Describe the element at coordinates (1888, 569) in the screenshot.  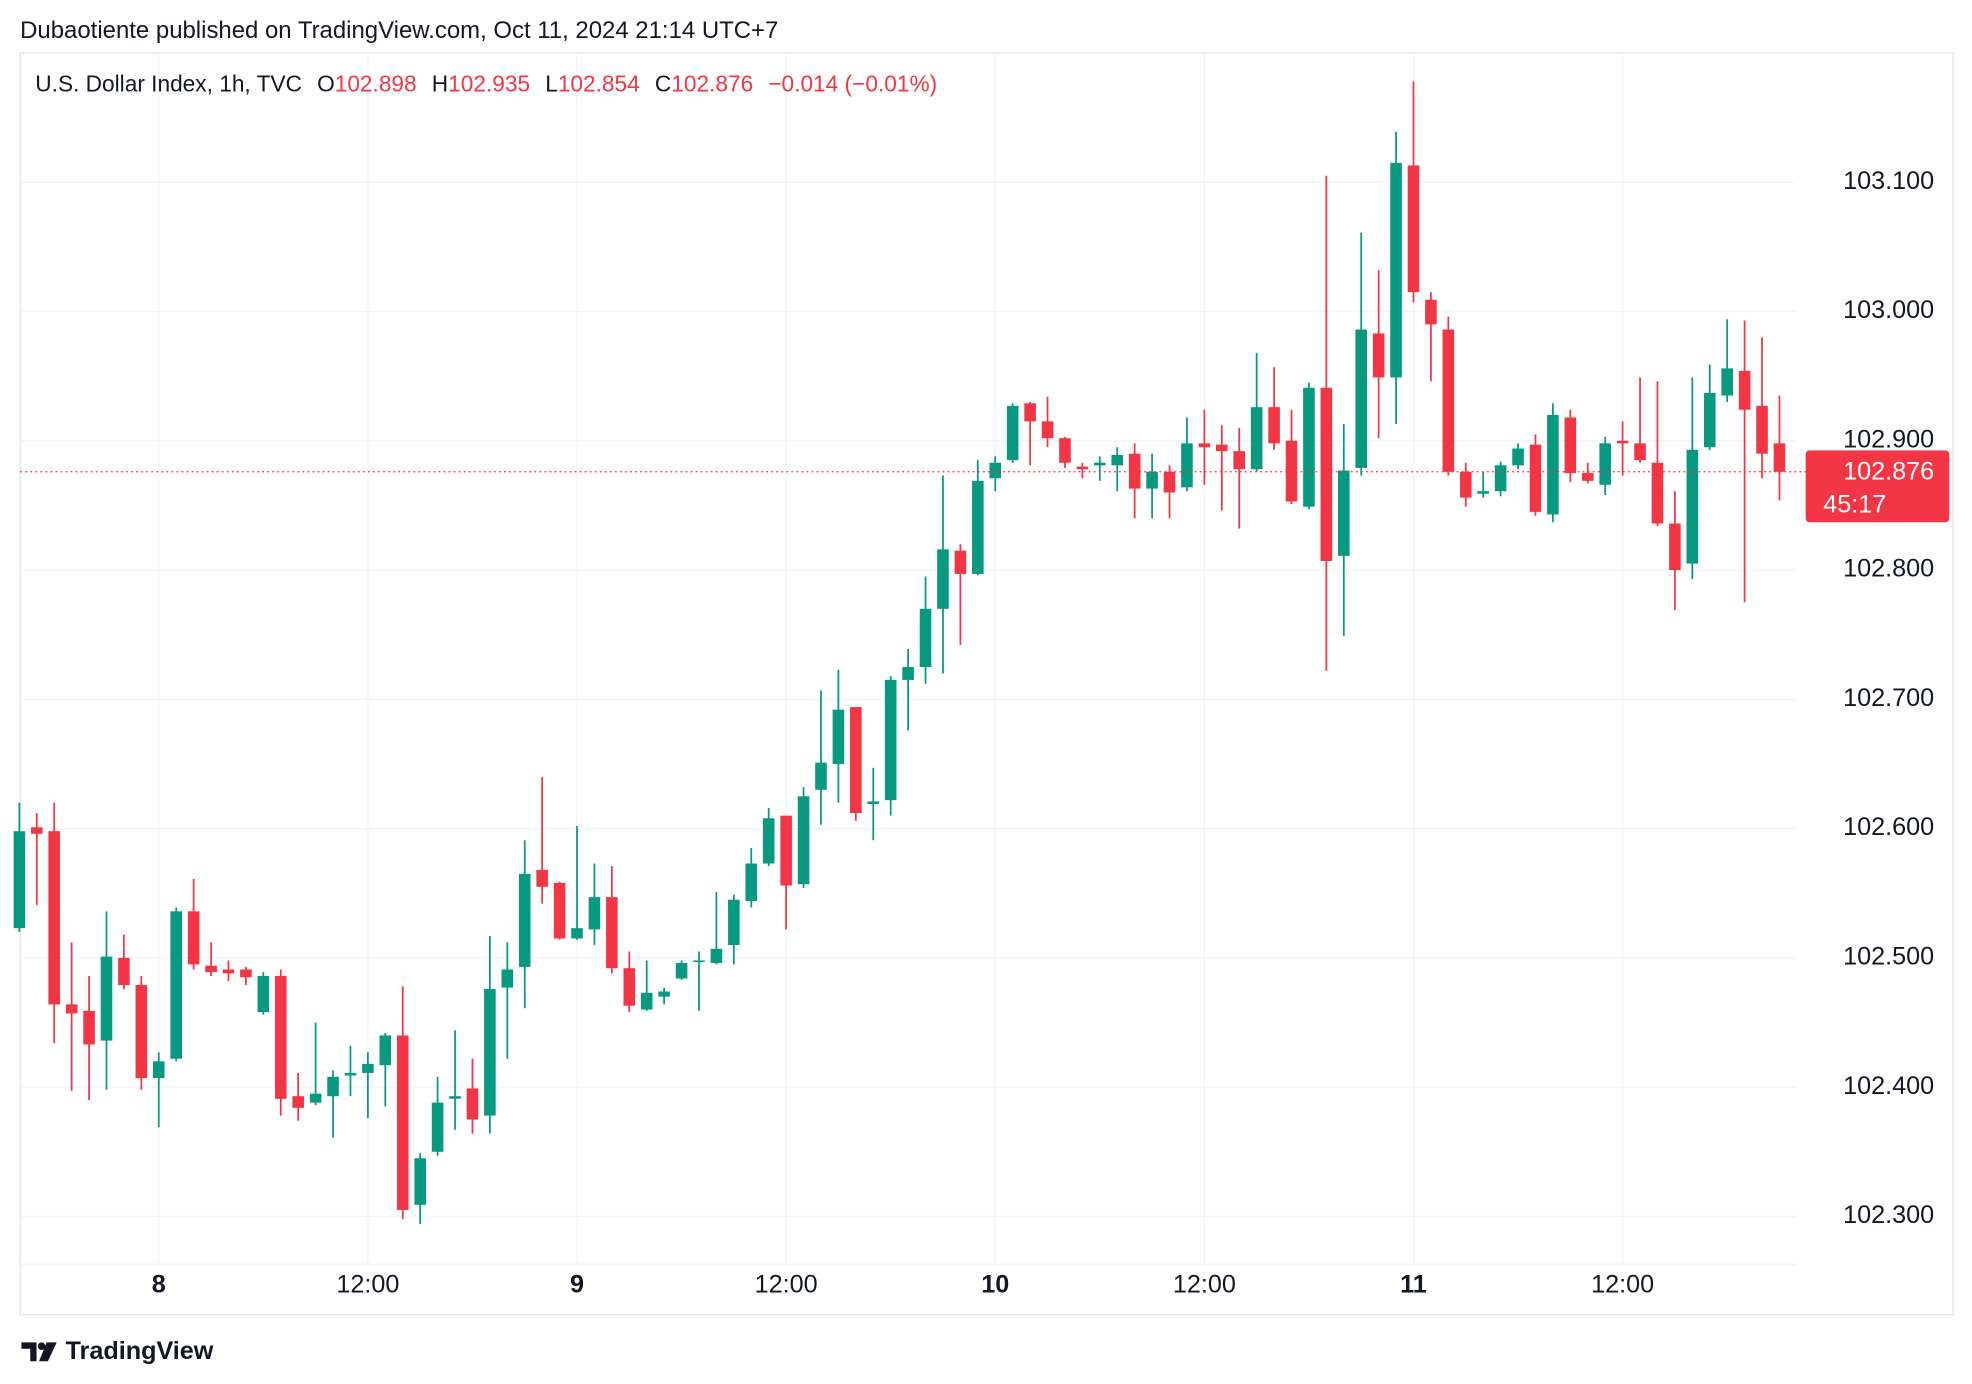
I see `y-tick-label: 102.800` at that location.